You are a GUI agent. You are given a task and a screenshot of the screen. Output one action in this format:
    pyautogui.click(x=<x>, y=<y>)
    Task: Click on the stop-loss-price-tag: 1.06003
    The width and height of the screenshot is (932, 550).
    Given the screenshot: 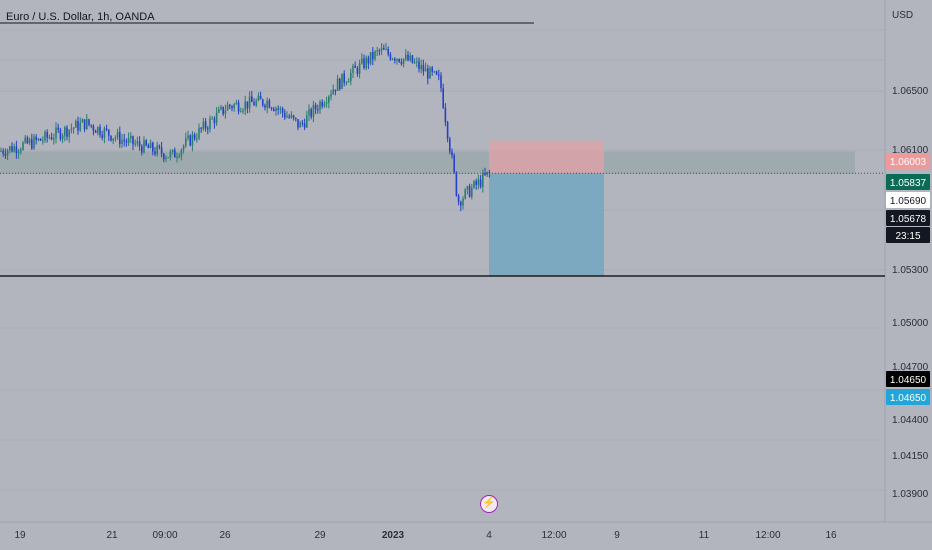 What is the action you would take?
    pyautogui.click(x=908, y=161)
    